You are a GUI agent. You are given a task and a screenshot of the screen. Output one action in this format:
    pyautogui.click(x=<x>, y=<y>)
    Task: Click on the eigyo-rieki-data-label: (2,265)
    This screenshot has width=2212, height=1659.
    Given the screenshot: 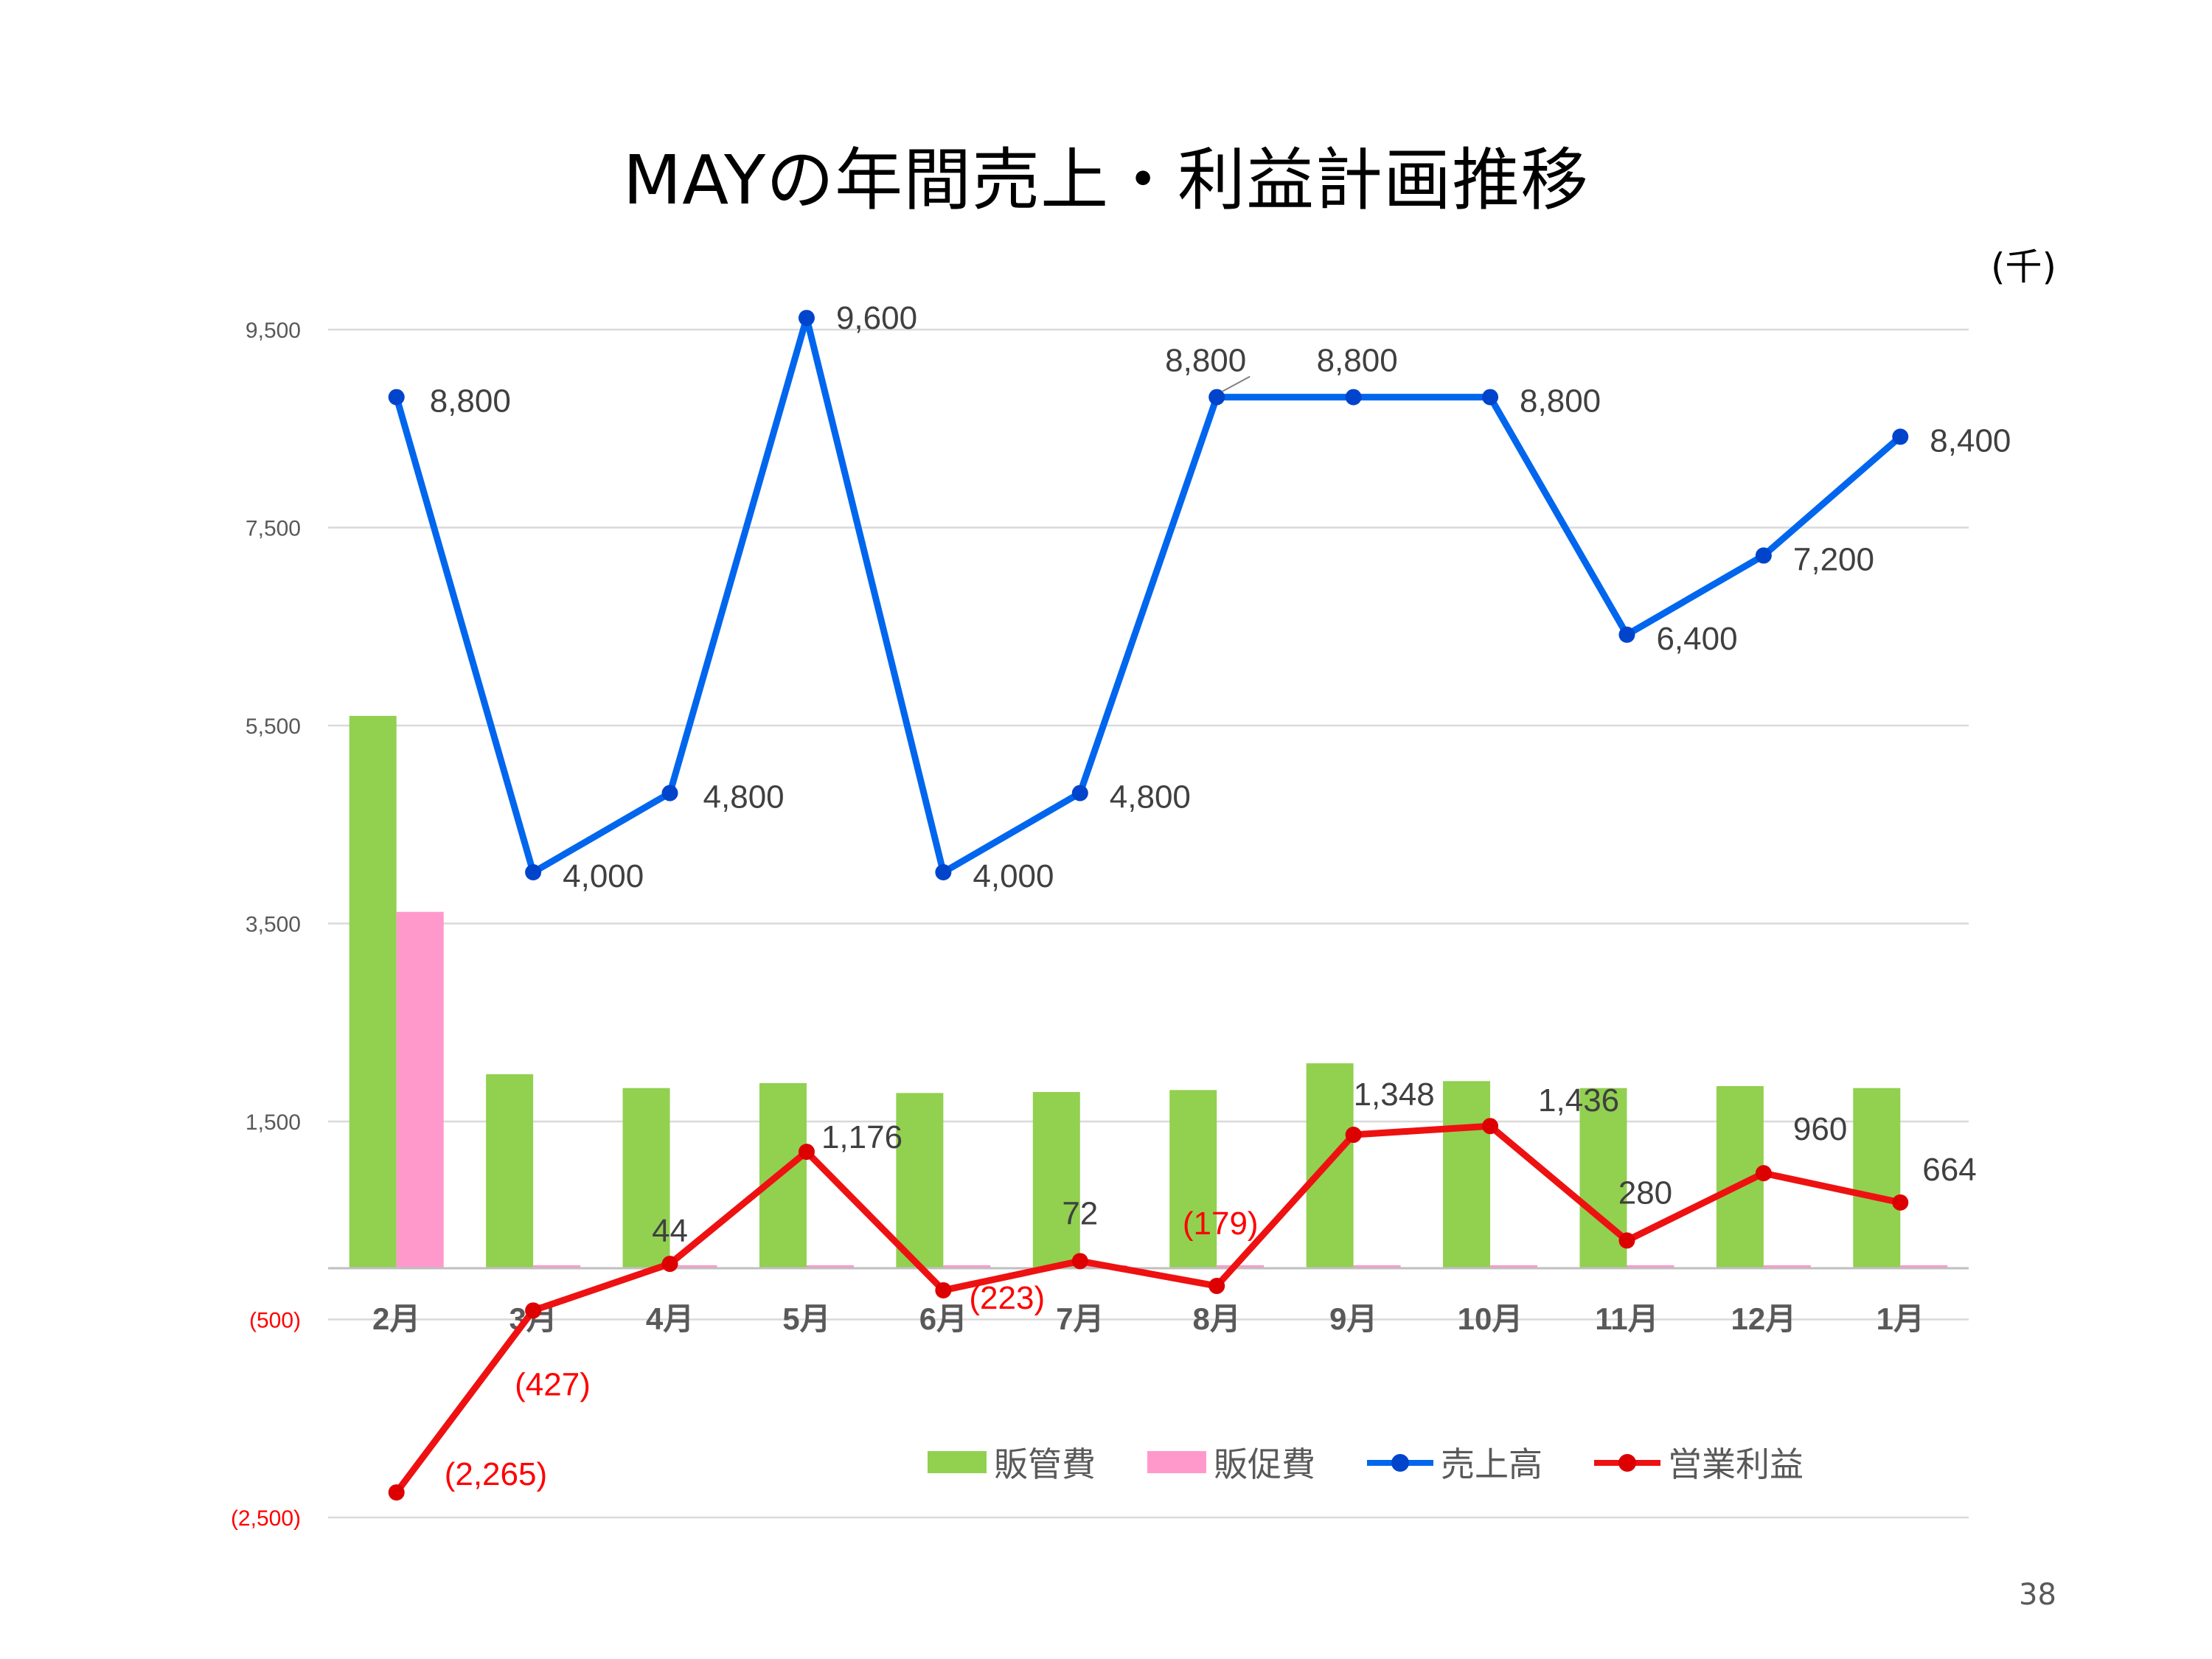 What is the action you would take?
    pyautogui.click(x=496, y=1474)
    